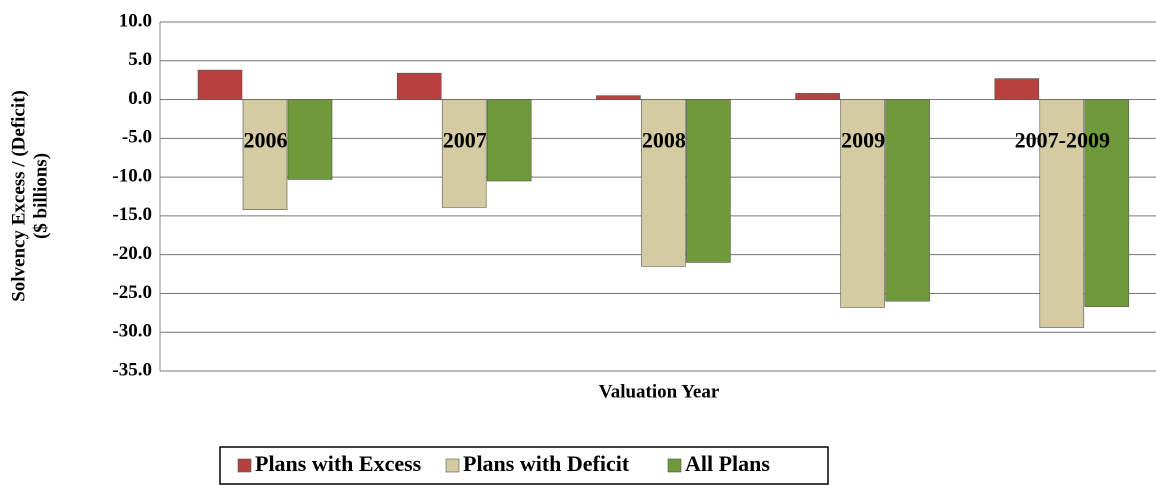 Image resolution: width=1156 pixels, height=485 pixels. I want to click on y-tick-label: 10.0, so click(135, 20).